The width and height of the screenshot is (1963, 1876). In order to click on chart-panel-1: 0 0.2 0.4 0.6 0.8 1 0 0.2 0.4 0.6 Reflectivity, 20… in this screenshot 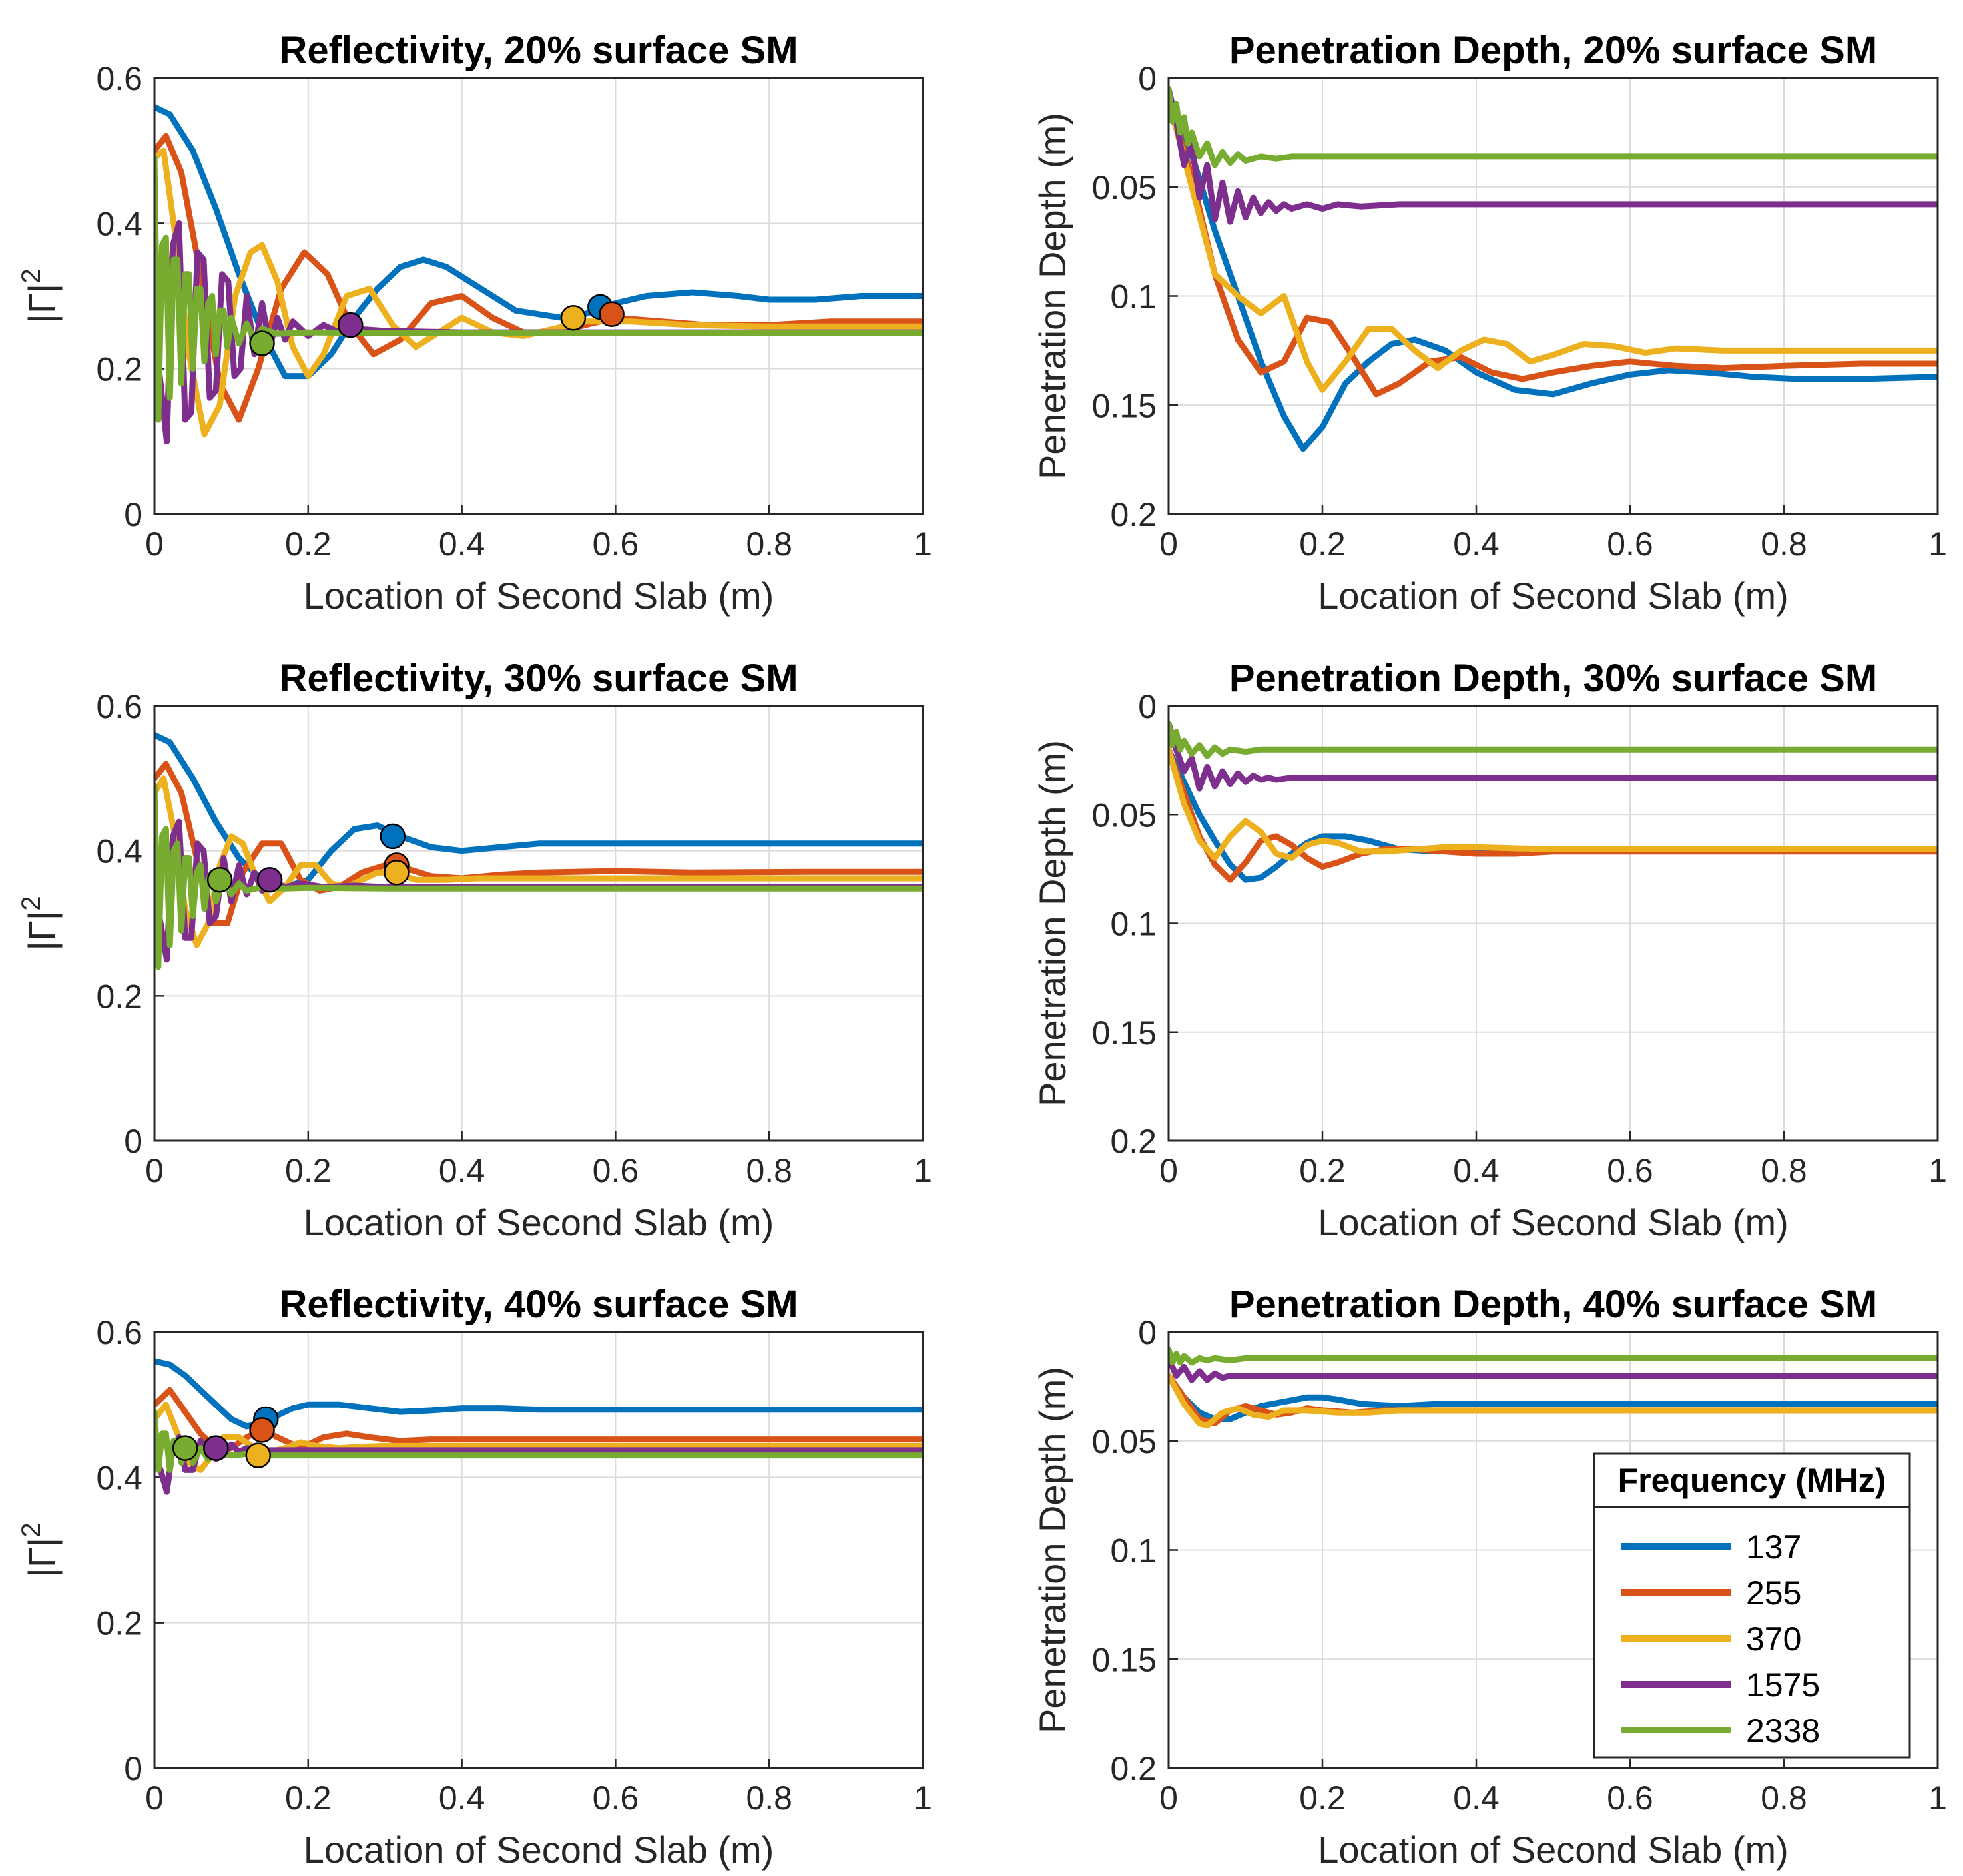, I will do `click(474, 323)`.